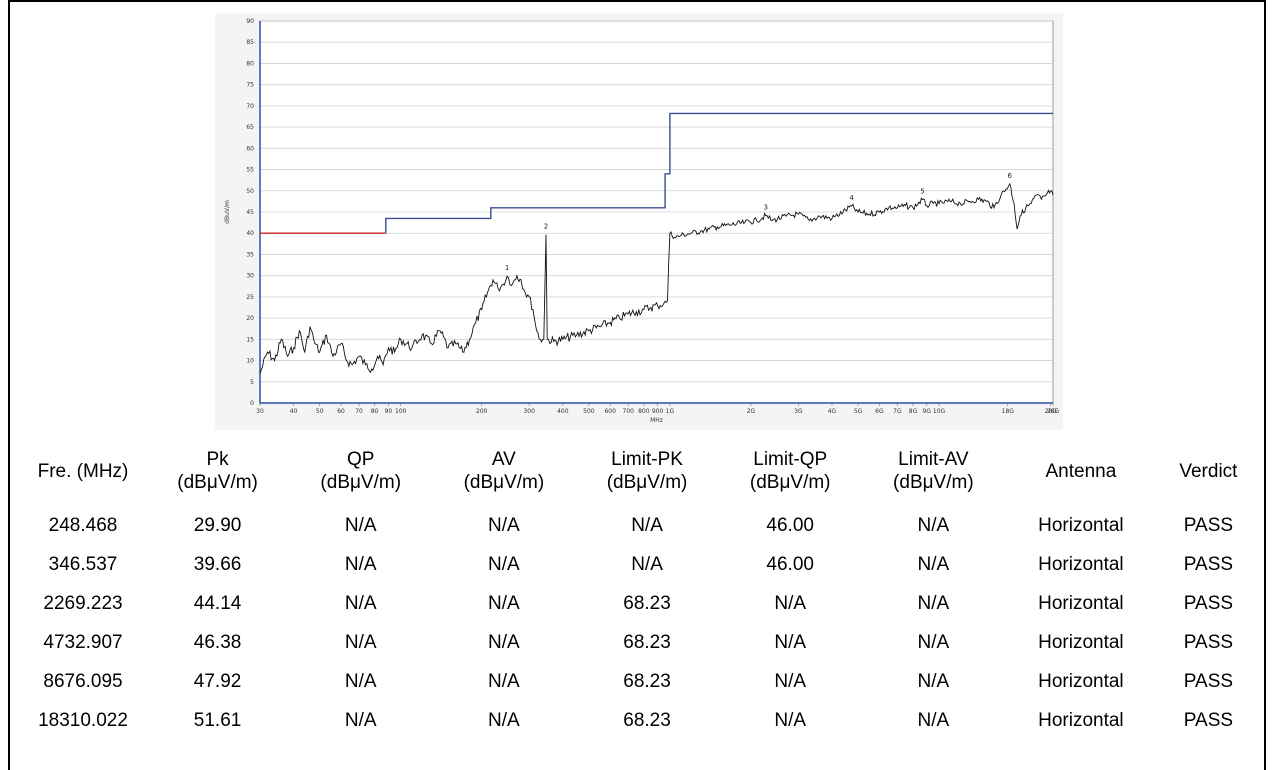 Image resolution: width=1274 pixels, height=770 pixels. What do you see at coordinates (832, 411) in the screenshot?
I see `x-tick-label: 4G` at bounding box center [832, 411].